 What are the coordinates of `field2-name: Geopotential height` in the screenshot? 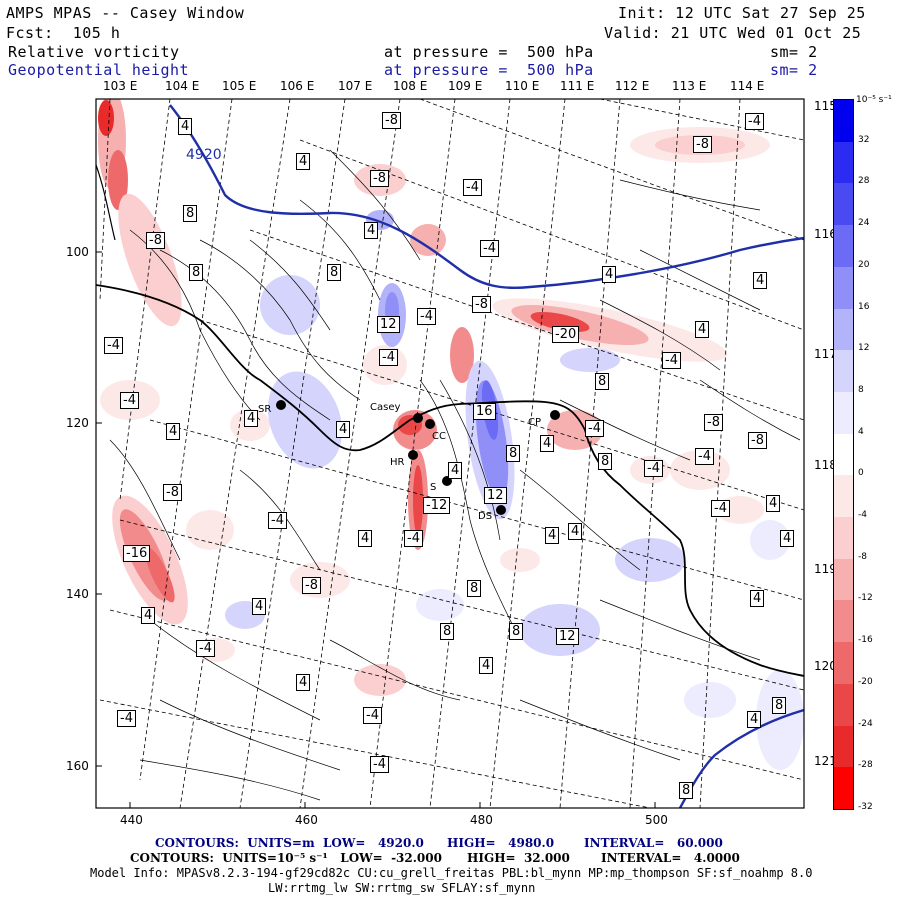 It's located at (99, 70).